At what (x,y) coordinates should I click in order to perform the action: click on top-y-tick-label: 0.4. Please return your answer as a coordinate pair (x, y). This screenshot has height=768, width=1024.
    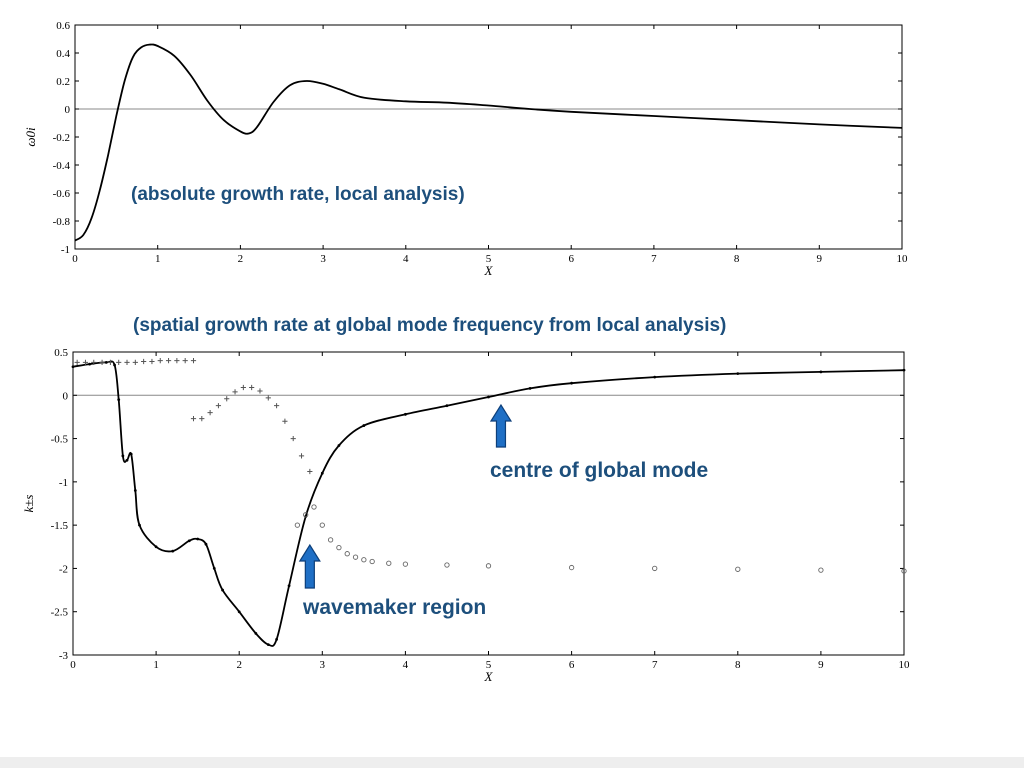
    Looking at the image, I should click on (63, 54).